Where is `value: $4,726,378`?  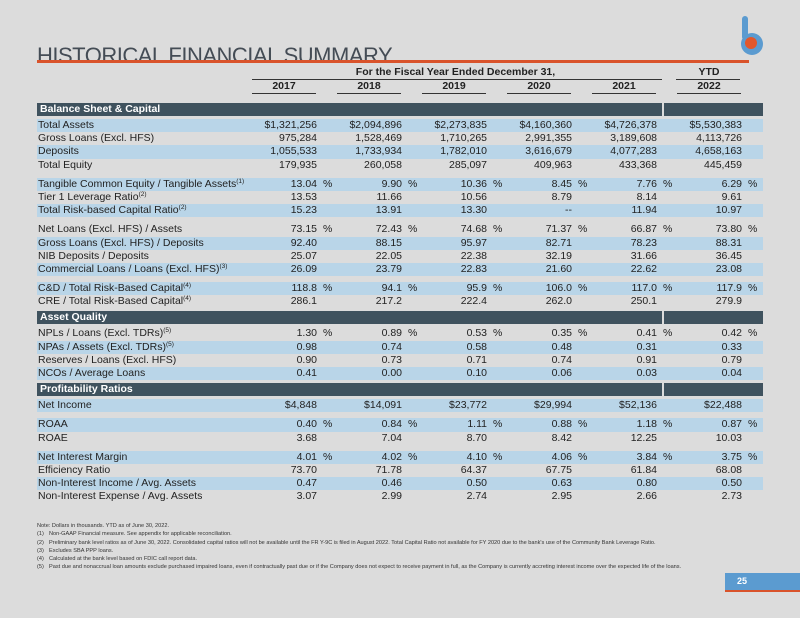 value: $4,726,378 is located at coordinates (630, 125).